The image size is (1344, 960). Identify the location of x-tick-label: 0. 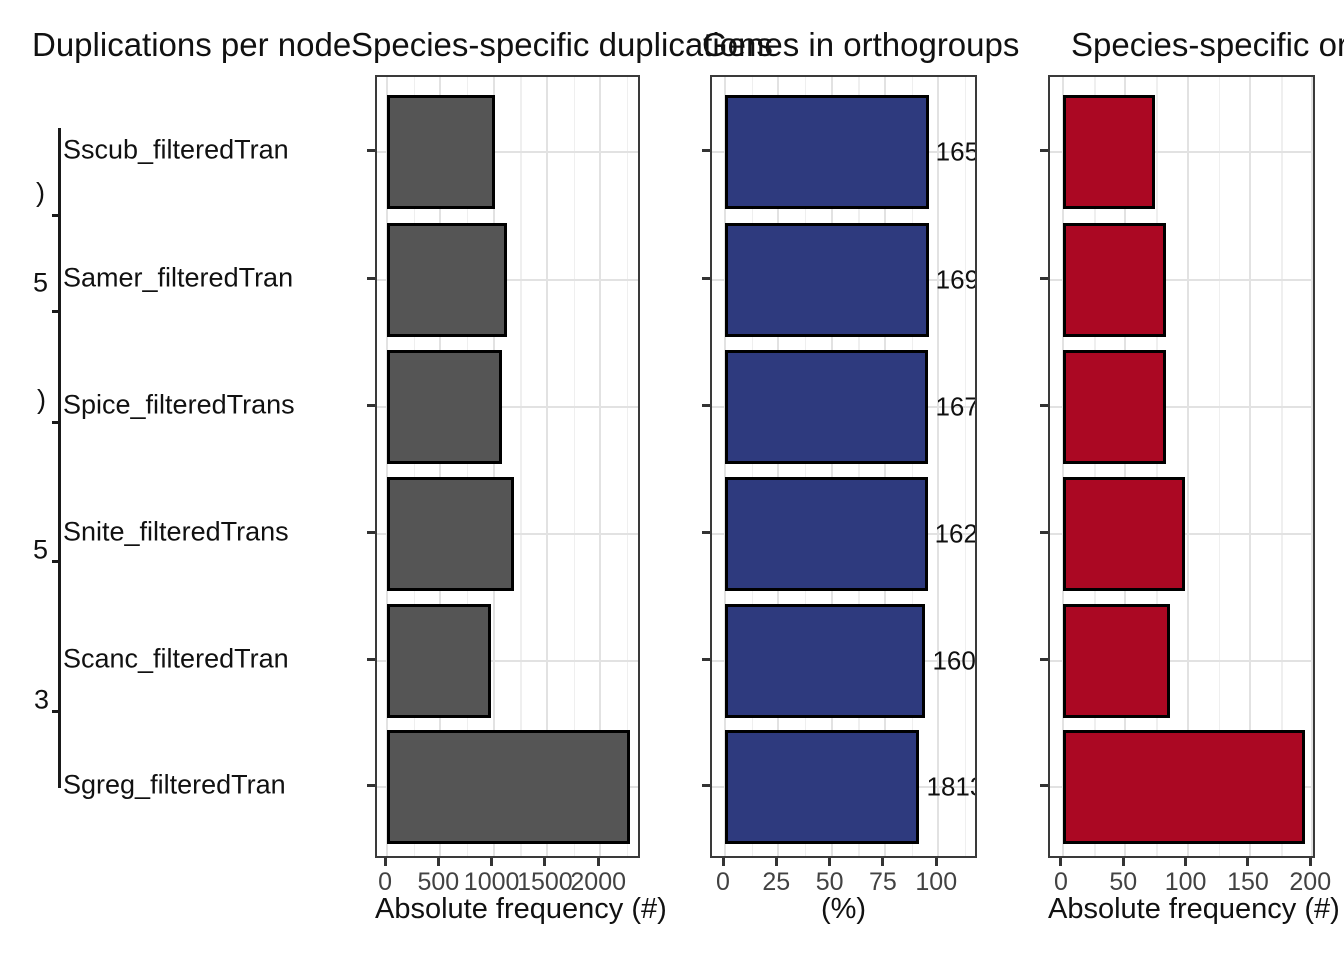
(723, 882).